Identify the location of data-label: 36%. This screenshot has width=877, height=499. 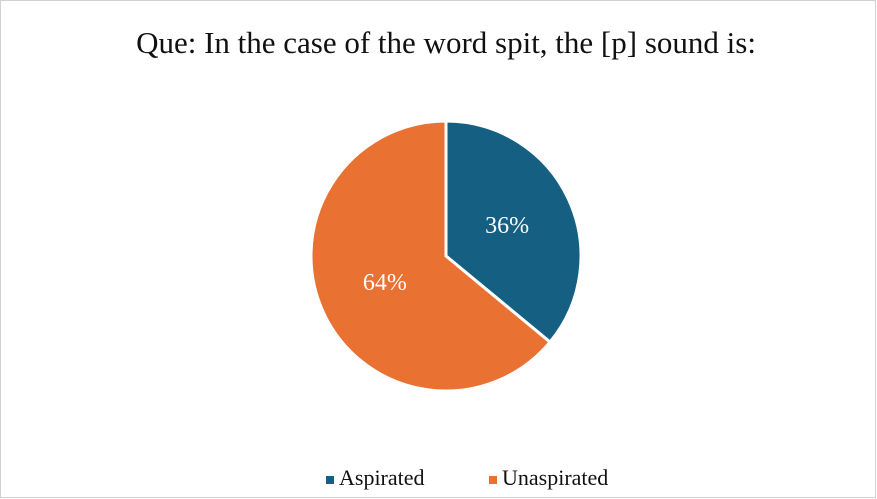
(507, 226).